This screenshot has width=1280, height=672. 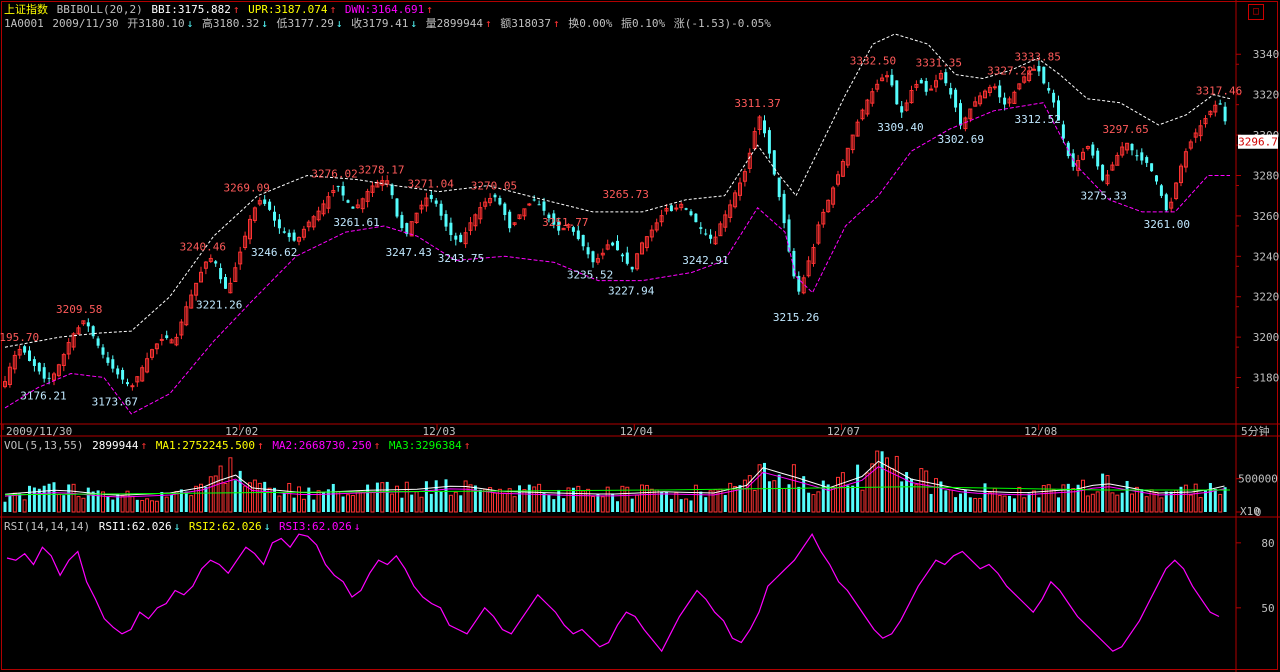 What do you see at coordinates (900, 127) in the screenshot?
I see `low-annotation: 3309.40` at bounding box center [900, 127].